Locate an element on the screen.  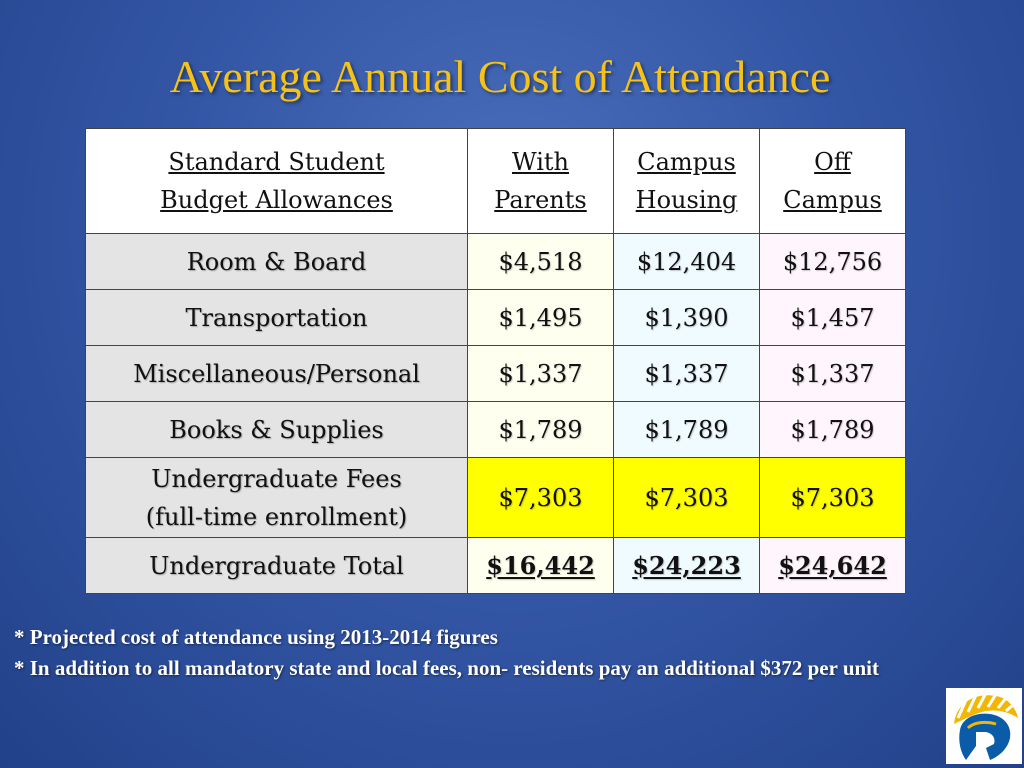
row-label-undergraduate-total: Undergraduate Total is located at coordinates (276, 565).